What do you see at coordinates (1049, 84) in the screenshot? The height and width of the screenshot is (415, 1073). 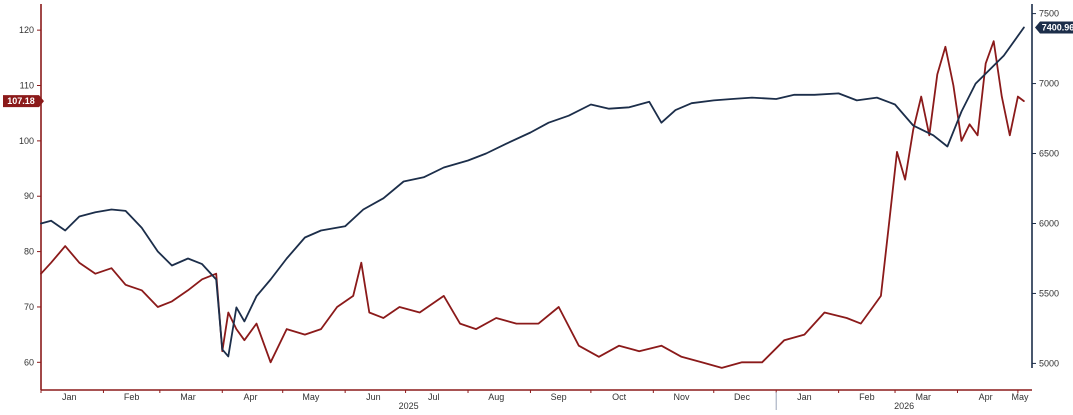 I see `right-tick-label: 7000` at bounding box center [1049, 84].